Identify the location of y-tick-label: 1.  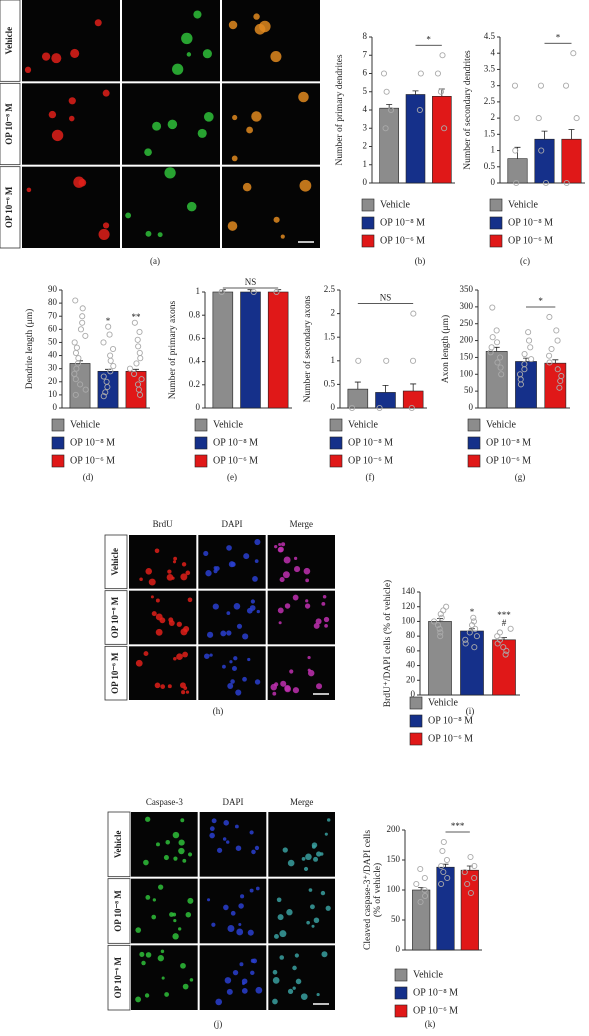
(493, 150).